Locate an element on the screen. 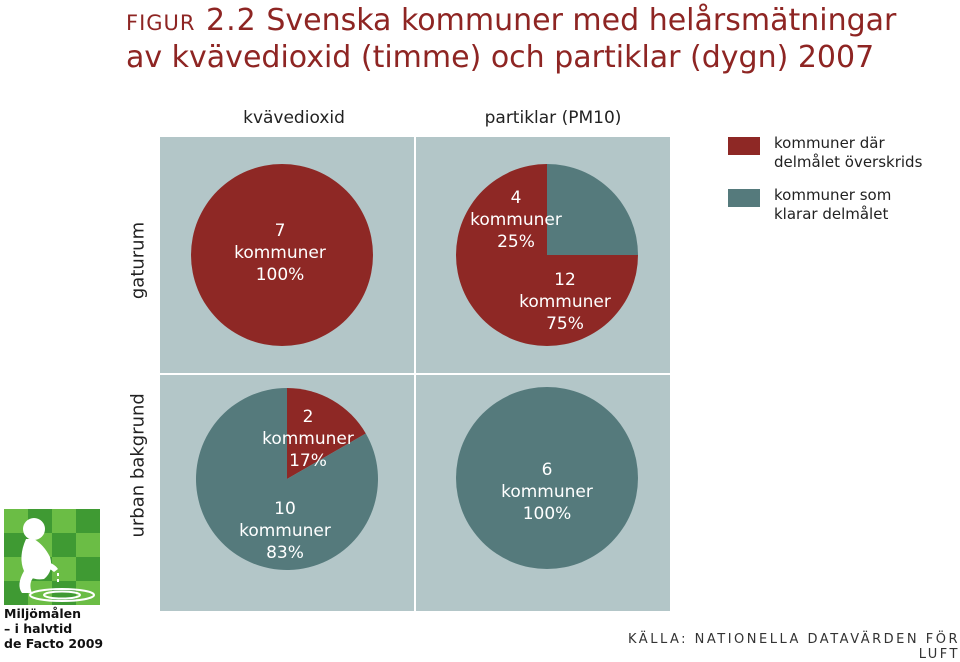  title-line-1: Svenska kommuner med helårsmätningar is located at coordinates (581, 20).